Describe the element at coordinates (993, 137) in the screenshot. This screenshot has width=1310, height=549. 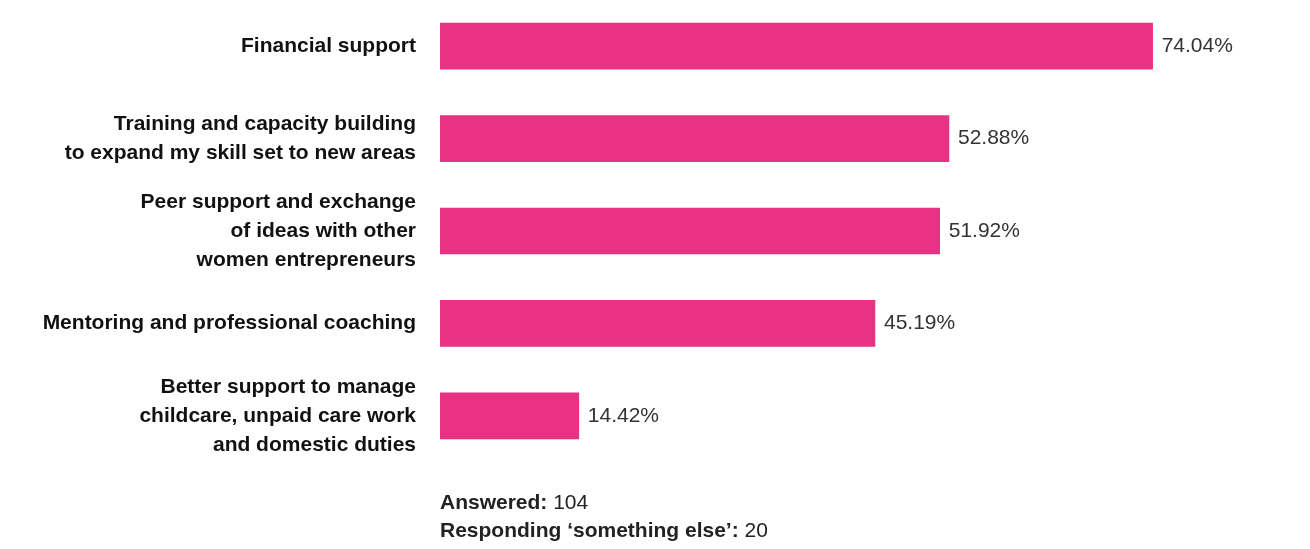
I see `data-label: 52.88%` at that location.